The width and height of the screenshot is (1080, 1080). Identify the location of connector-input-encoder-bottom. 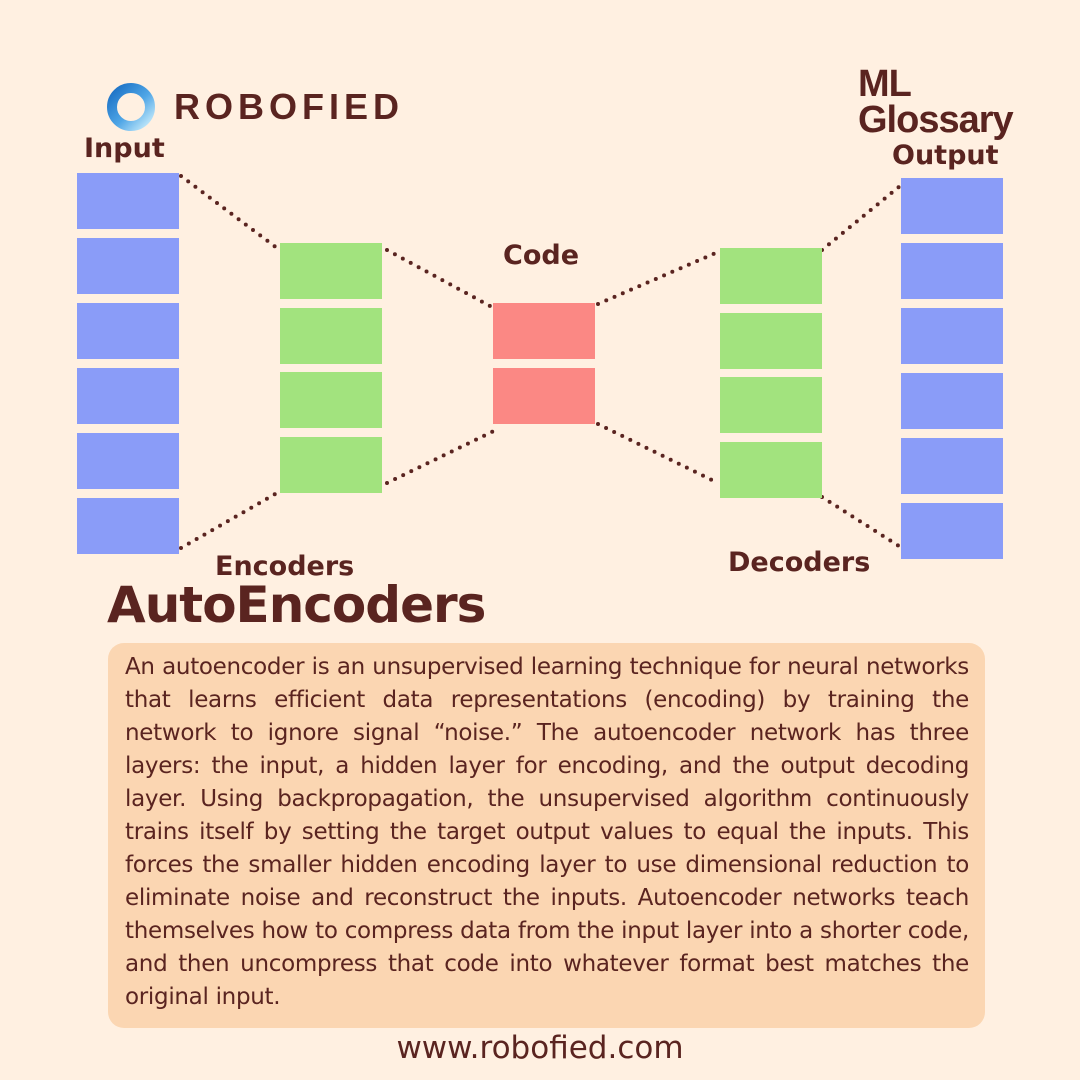
(229, 520).